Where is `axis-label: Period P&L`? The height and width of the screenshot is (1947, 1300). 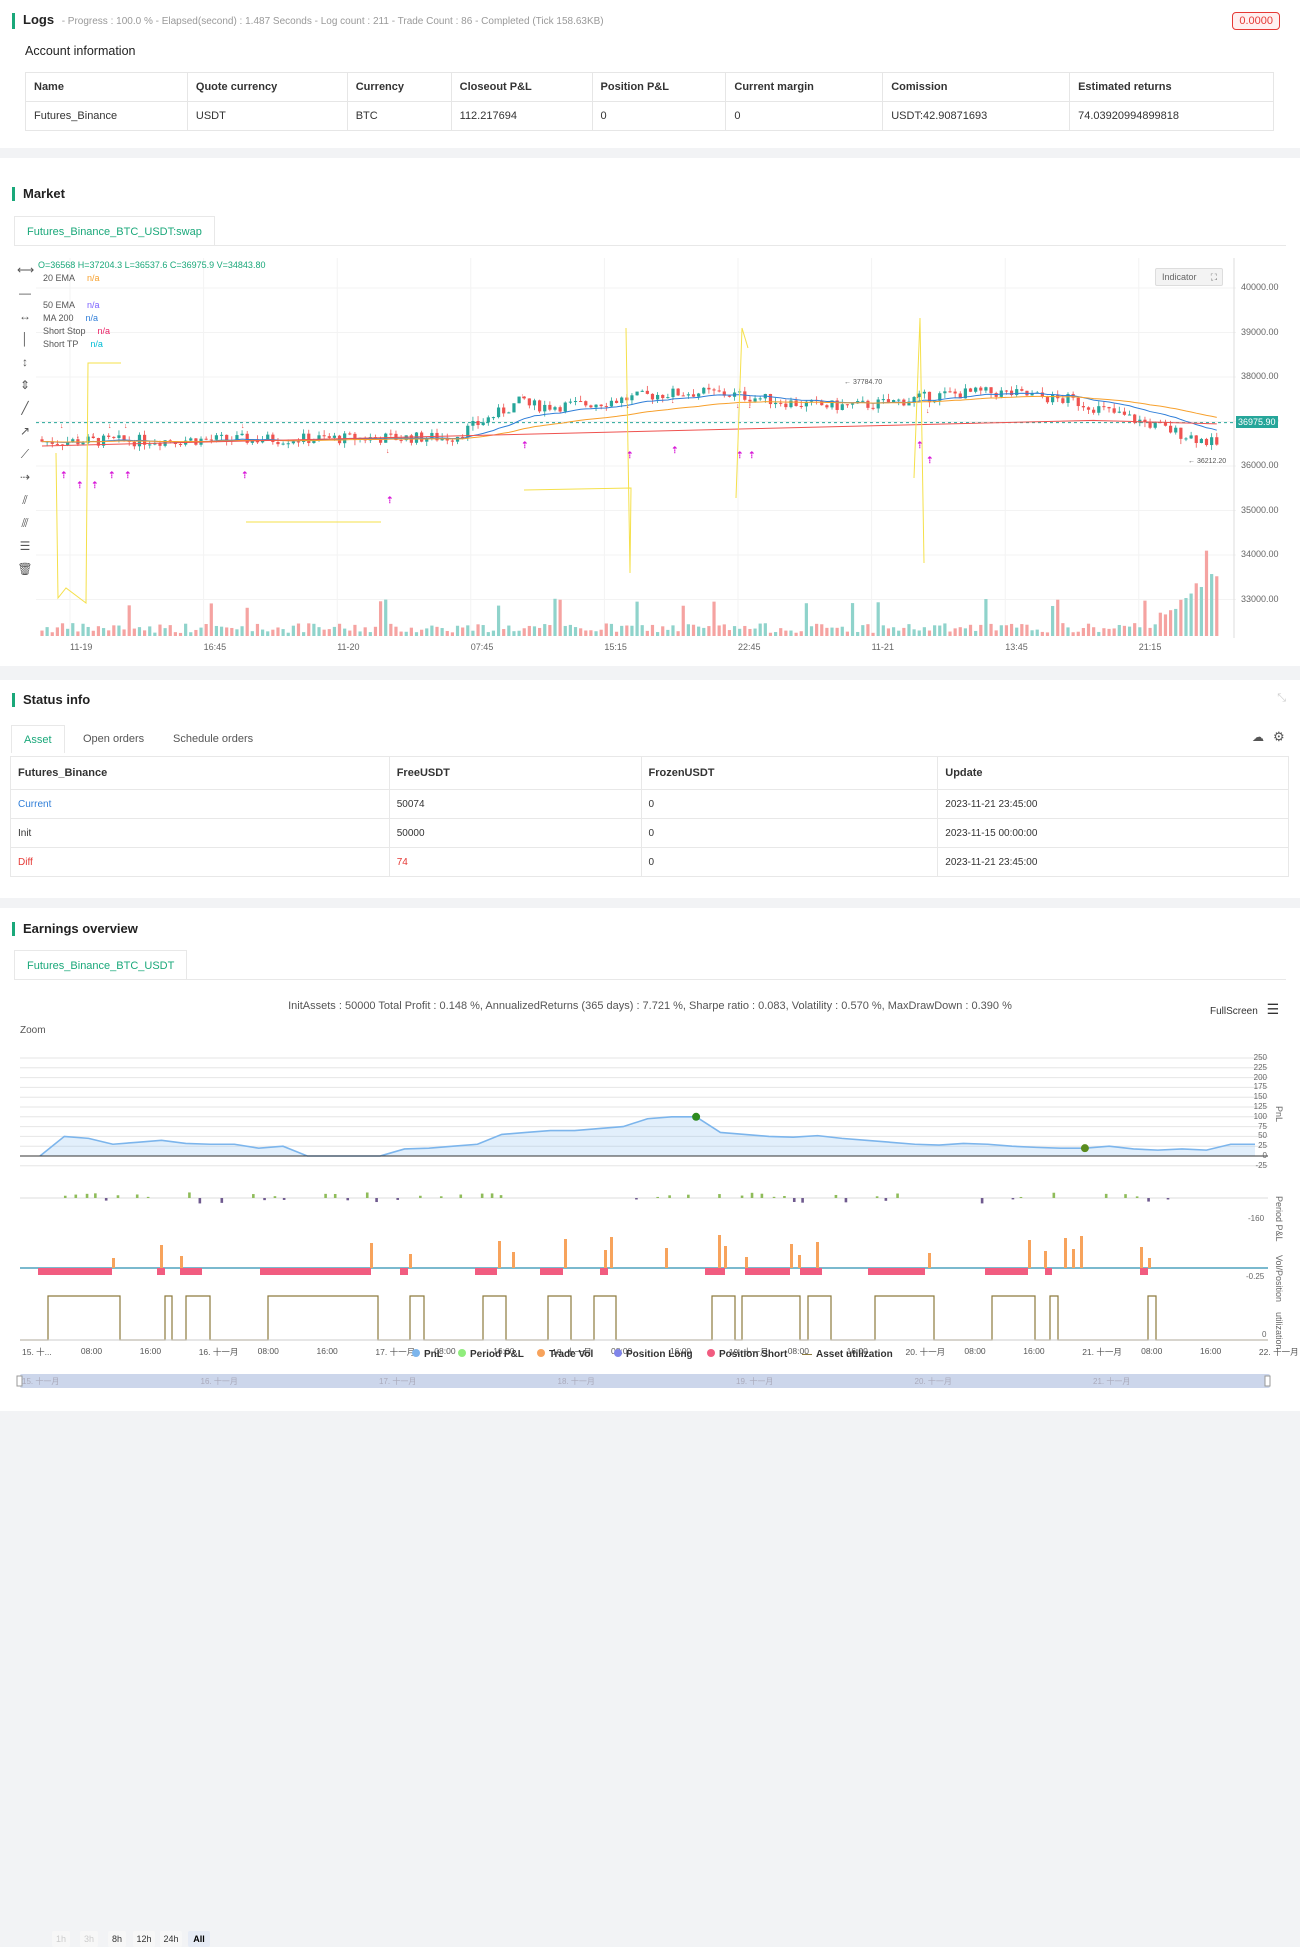
axis-label: Period P&L is located at coordinates (1279, 1219).